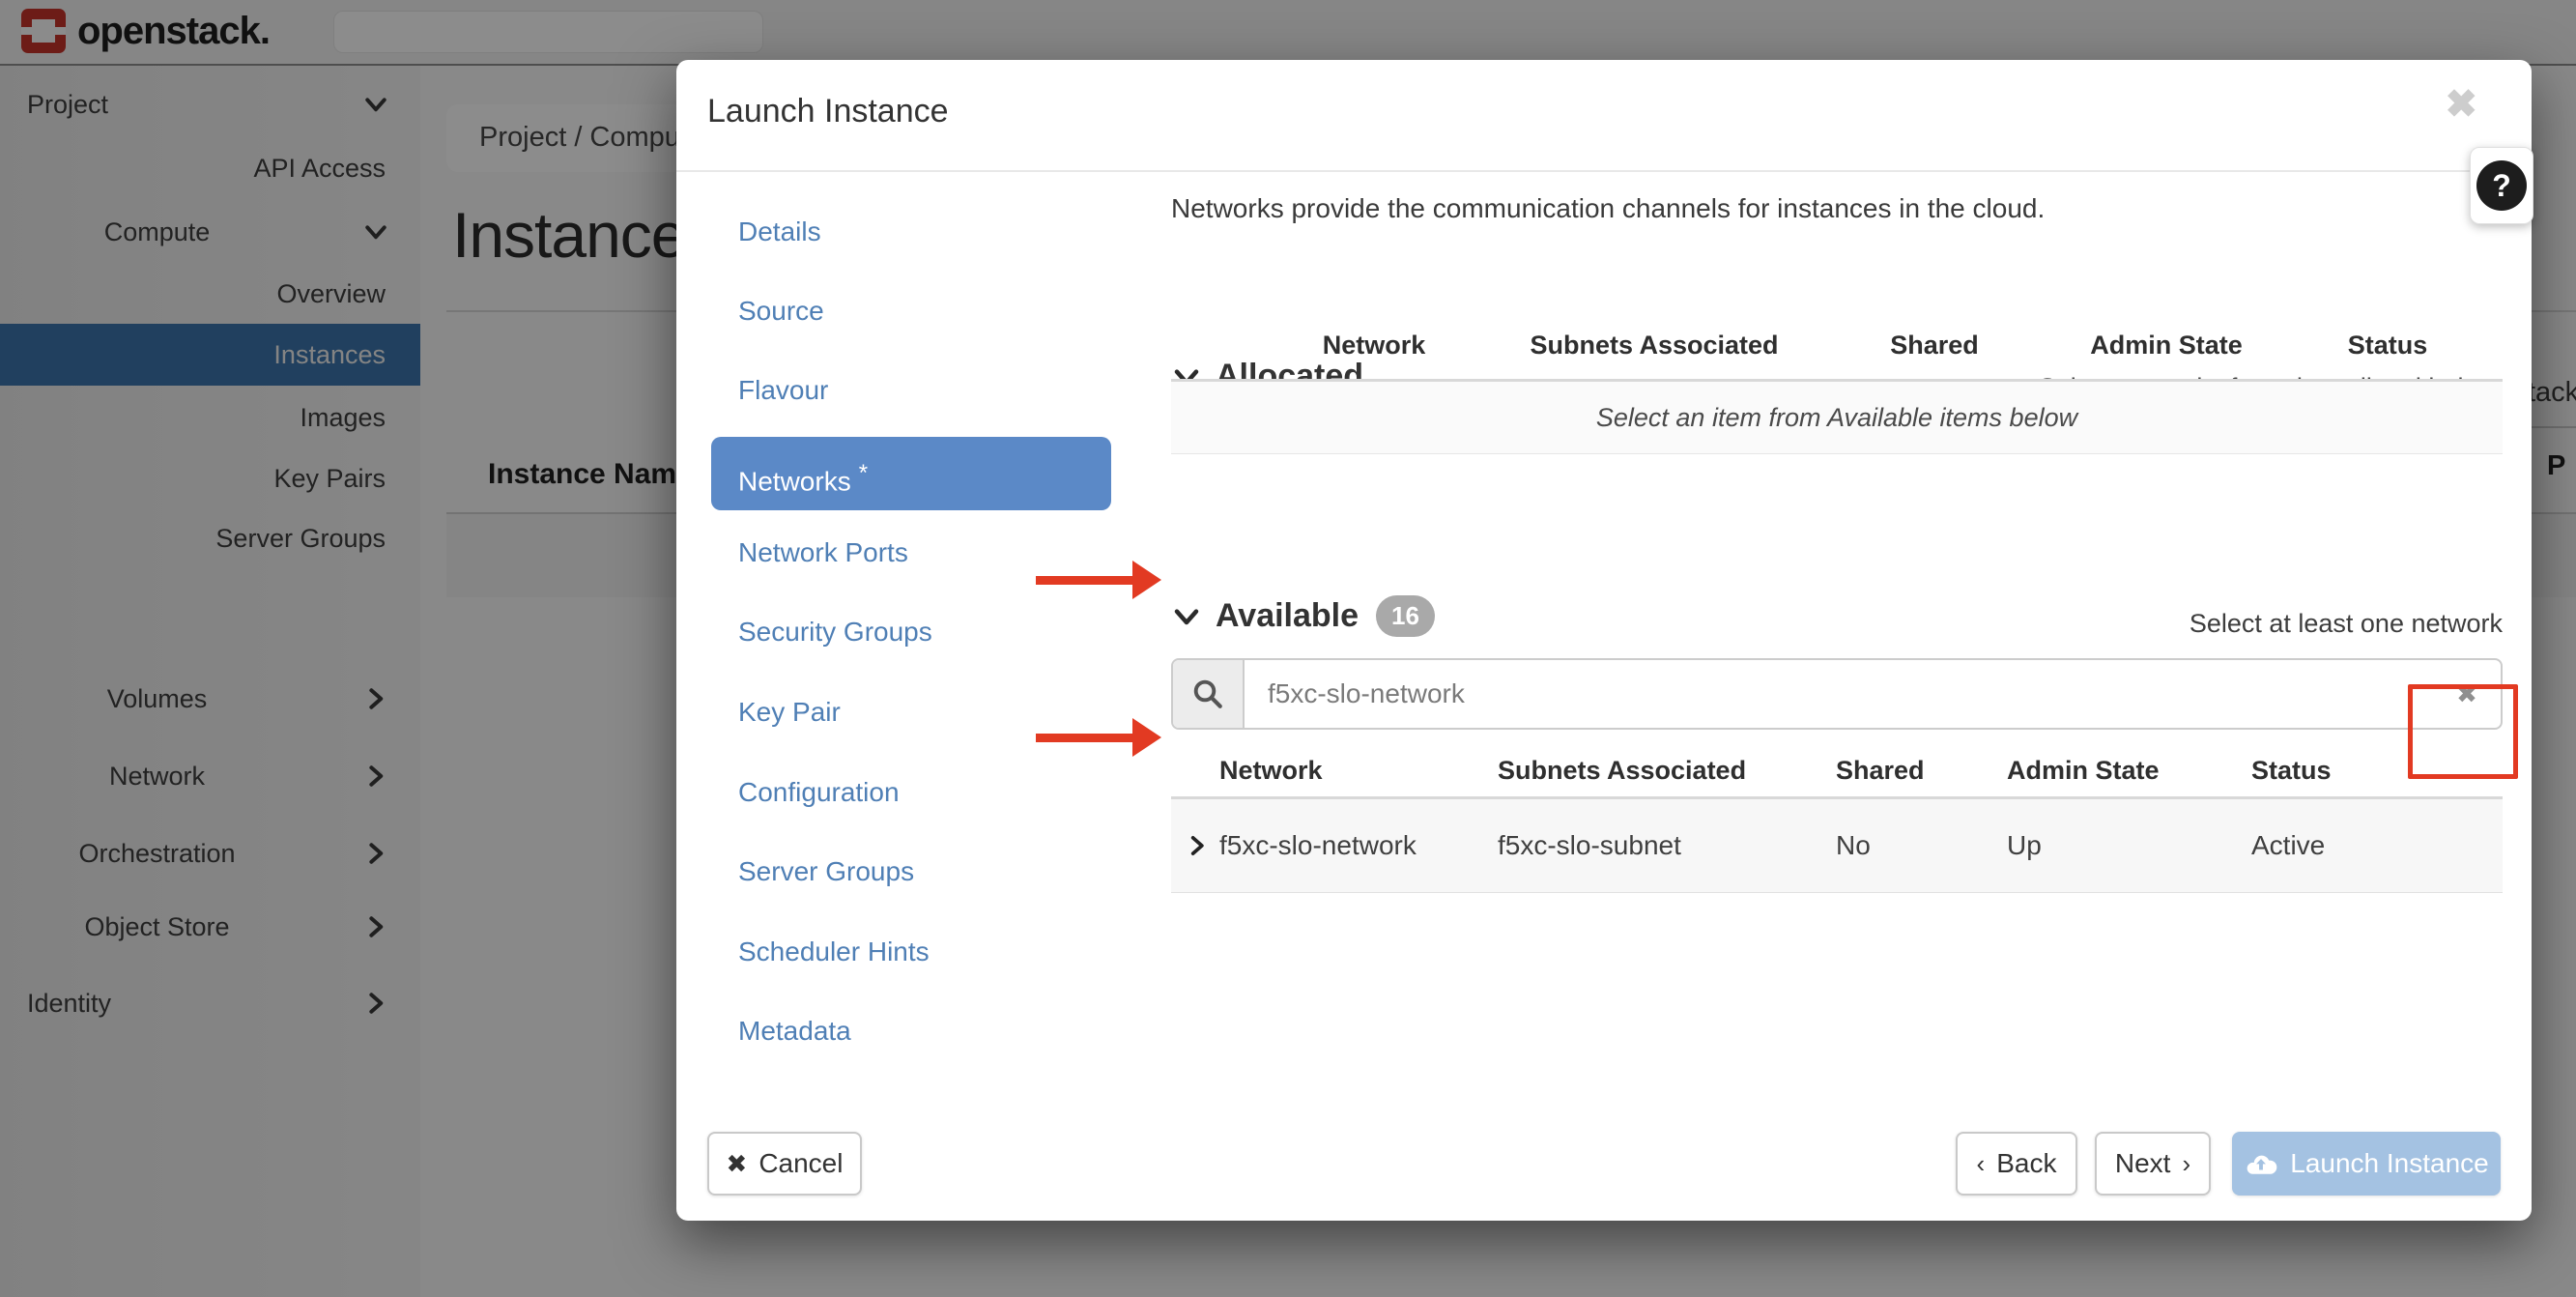 This screenshot has height=1297, width=2576. Describe the element at coordinates (210, 776) in the screenshot. I see `sidebar-item-network: Network` at that location.